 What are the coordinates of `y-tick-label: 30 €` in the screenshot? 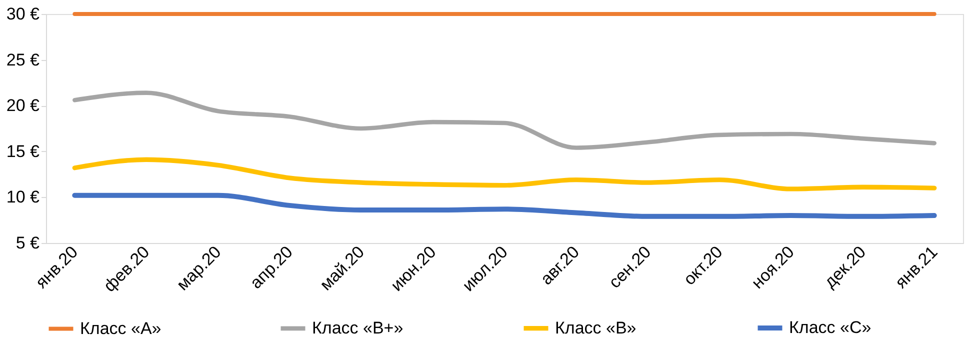 It's located at (23, 14).